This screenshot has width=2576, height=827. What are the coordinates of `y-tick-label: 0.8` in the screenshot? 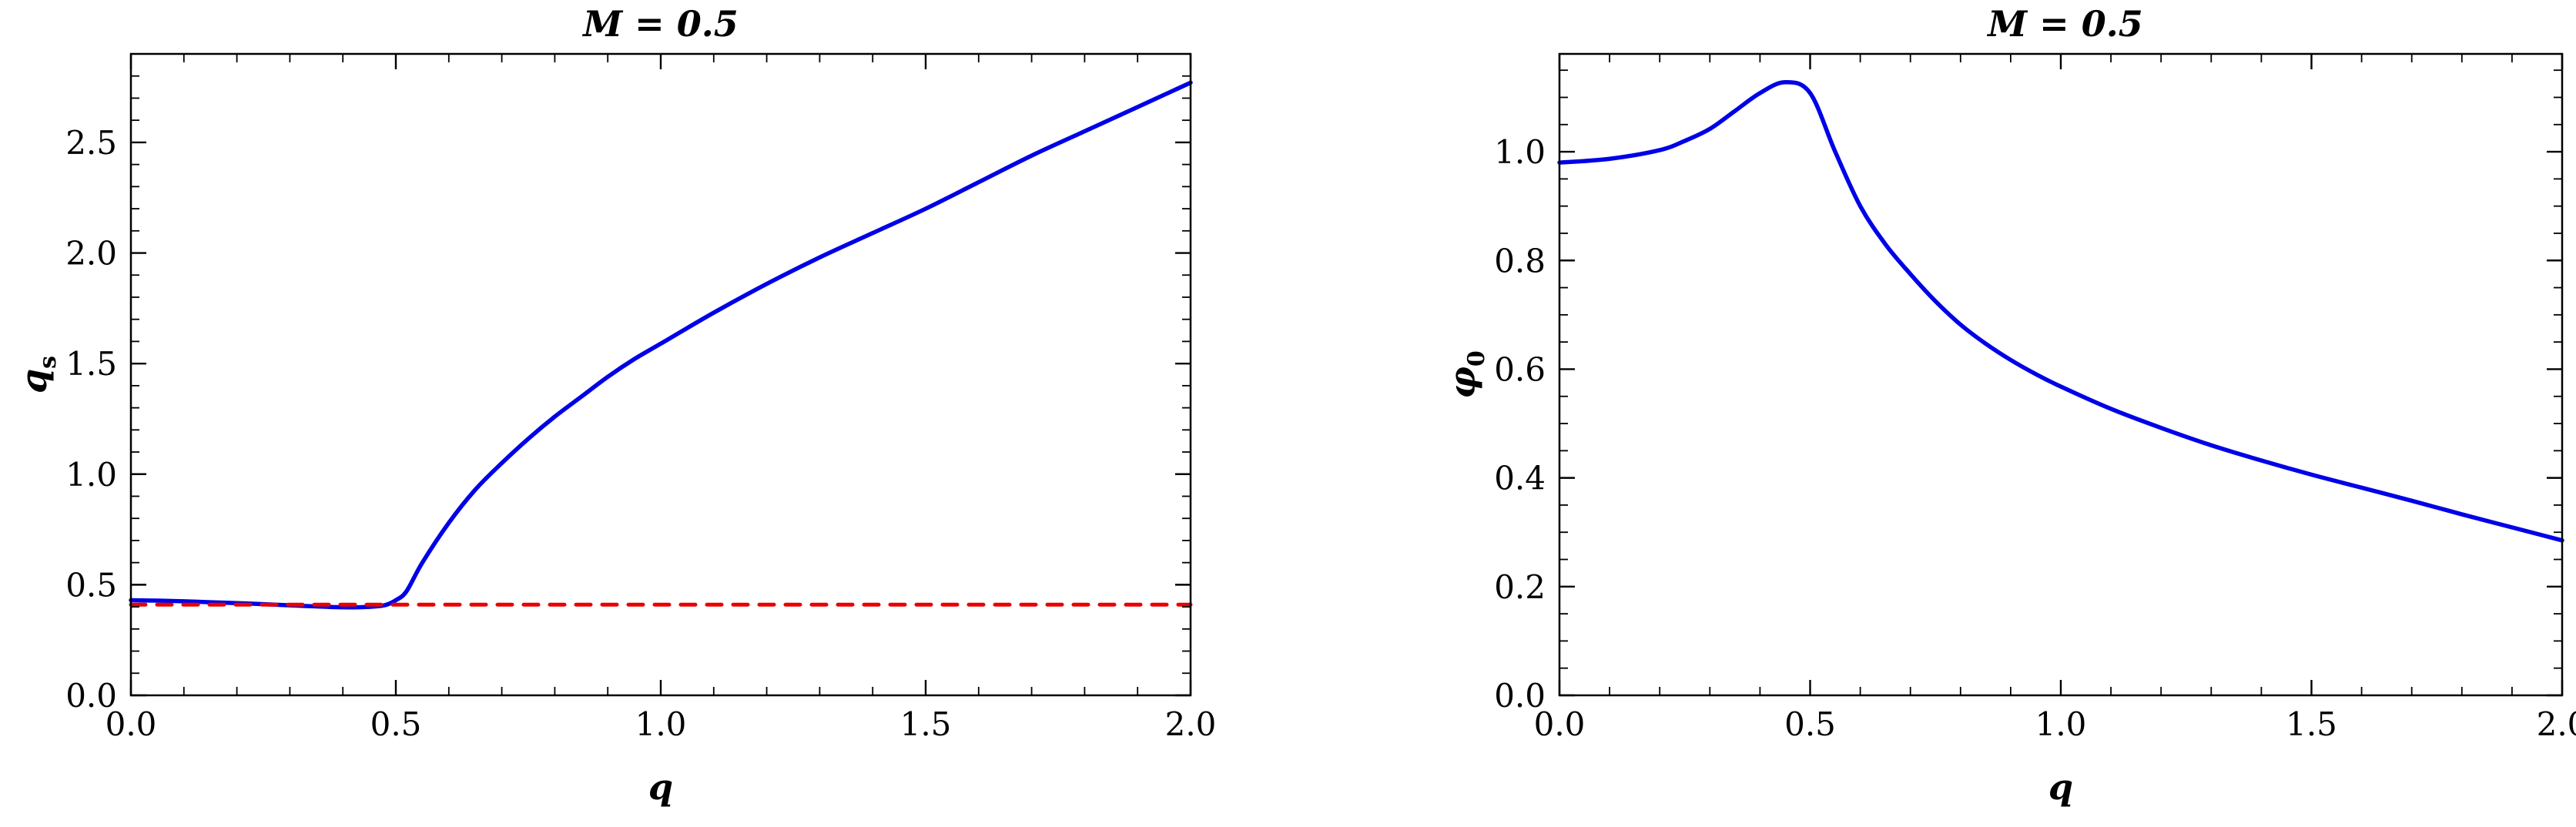 It's located at (1520, 261).